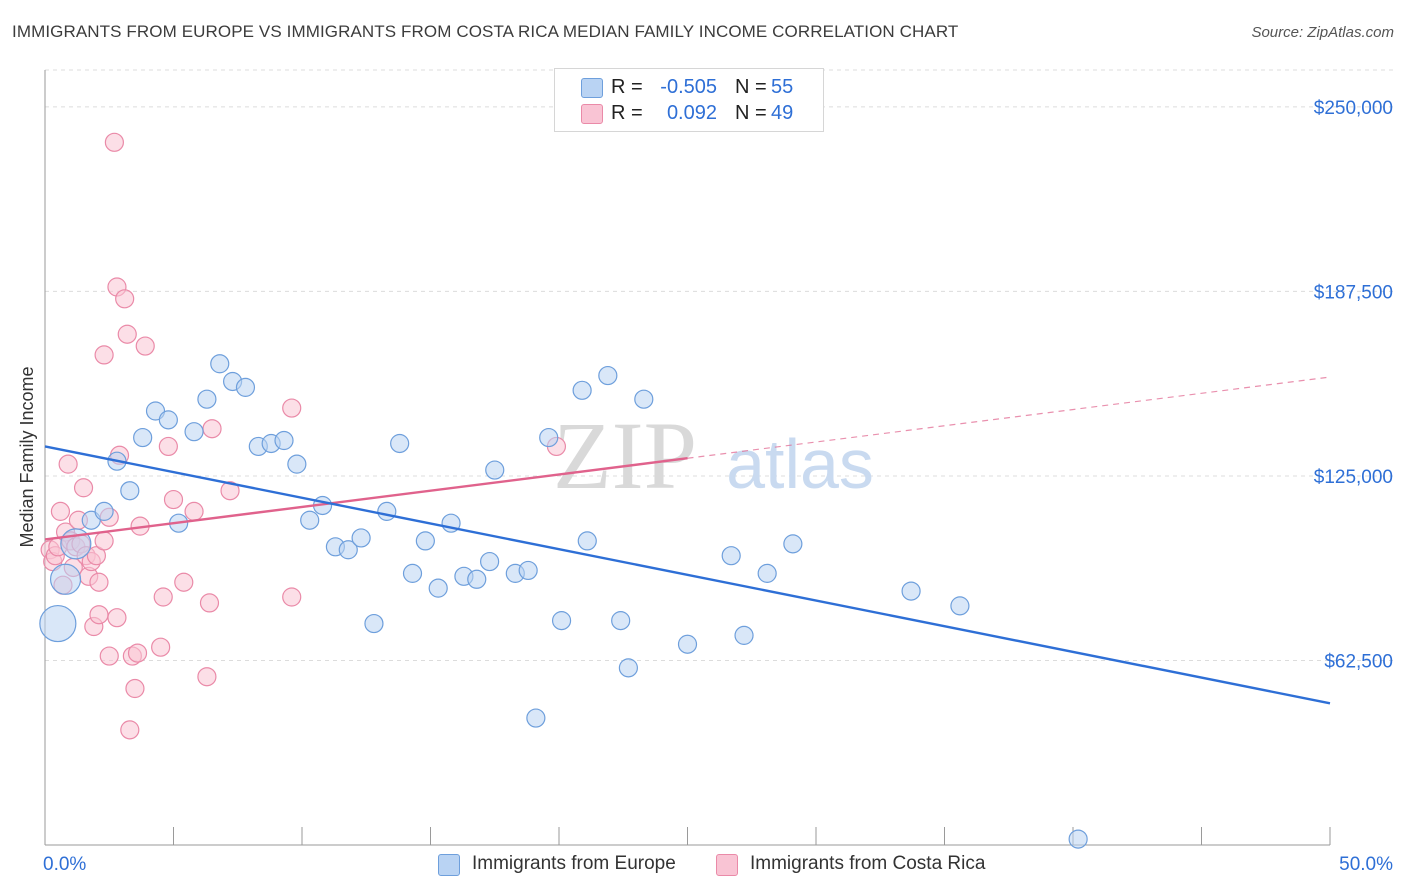 This screenshot has height=892, width=1406. What do you see at coordinates (1358, 661) in the screenshot?
I see `y-tick-label: $62,500` at bounding box center [1358, 661].